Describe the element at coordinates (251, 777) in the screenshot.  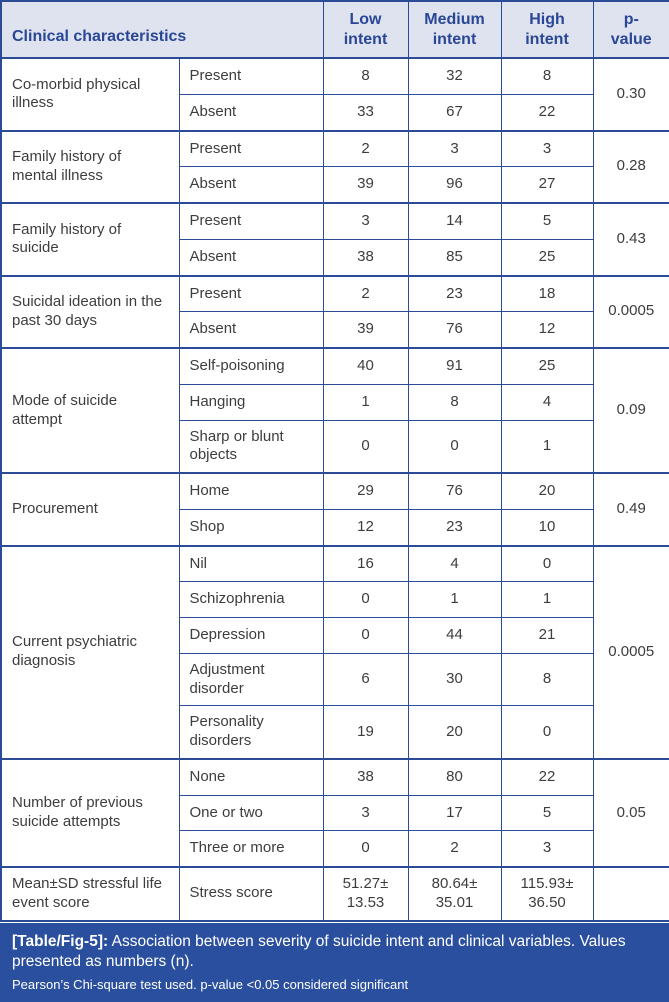
I see `row-label: None` at that location.